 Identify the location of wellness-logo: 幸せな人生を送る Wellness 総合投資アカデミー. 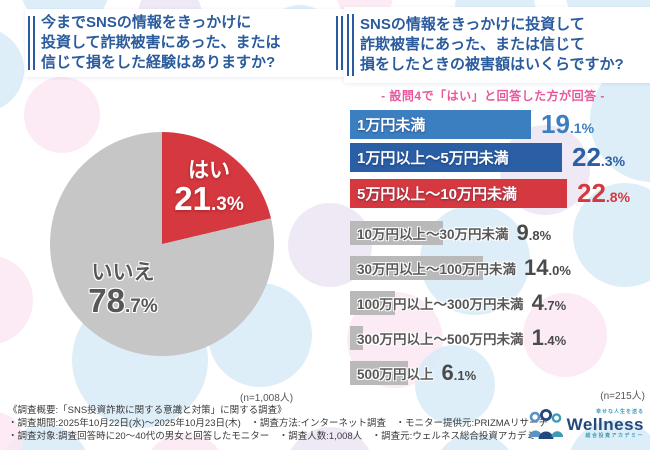
(585, 425).